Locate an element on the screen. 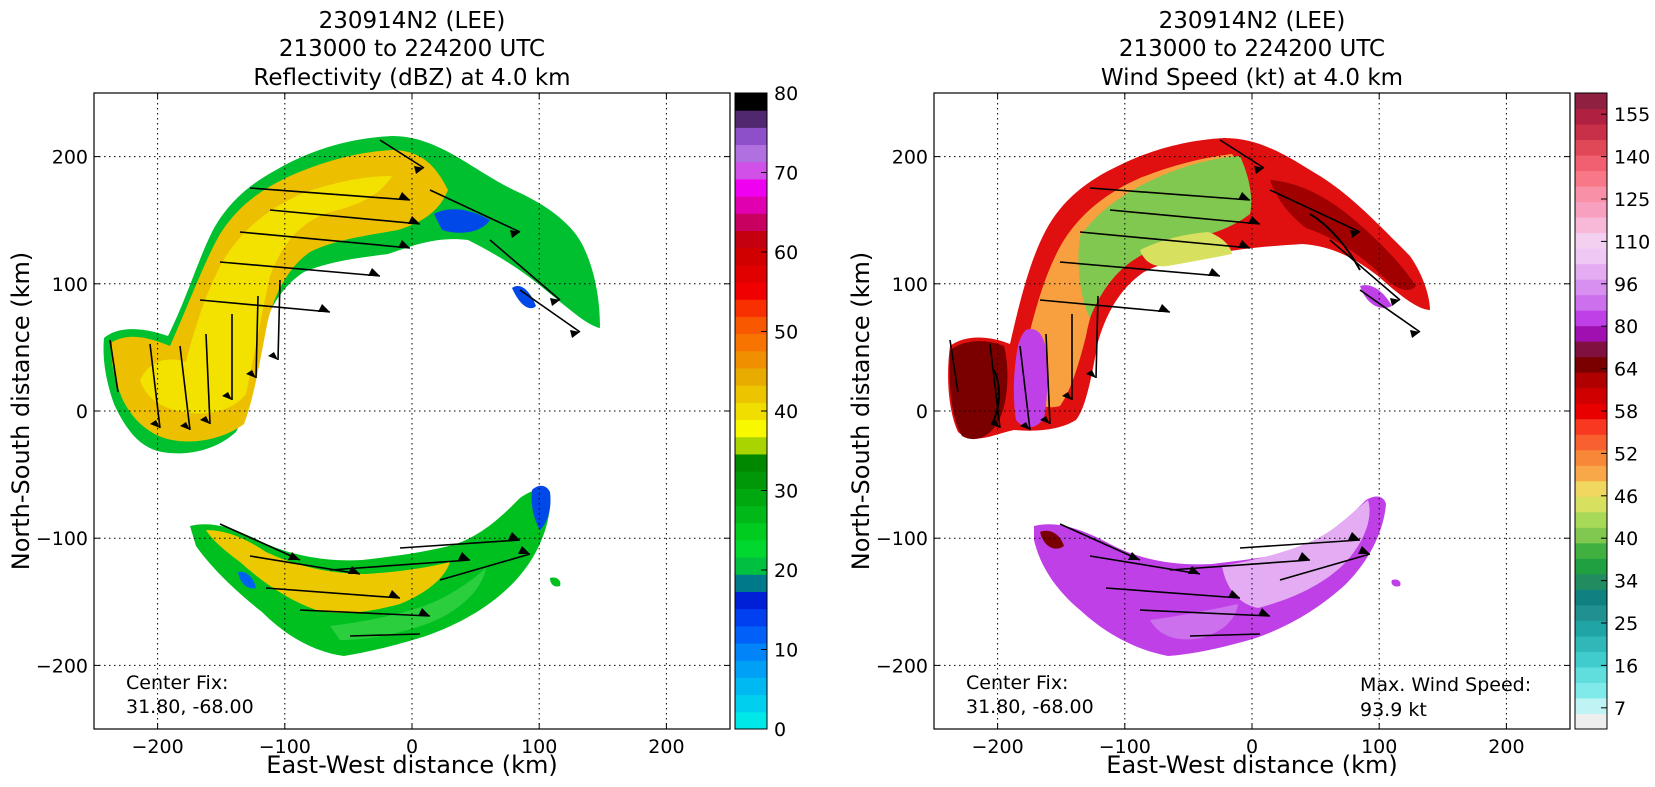  colorbar-tick-label: 34 is located at coordinates (1626, 582).